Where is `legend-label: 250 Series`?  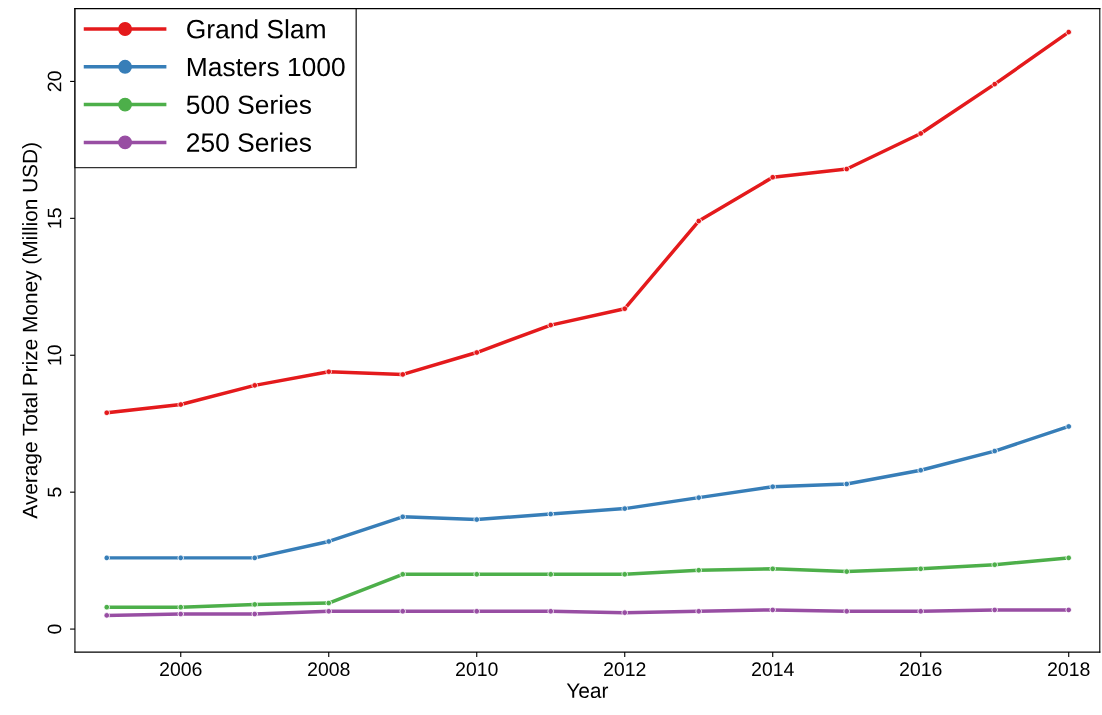 legend-label: 250 Series is located at coordinates (249, 142).